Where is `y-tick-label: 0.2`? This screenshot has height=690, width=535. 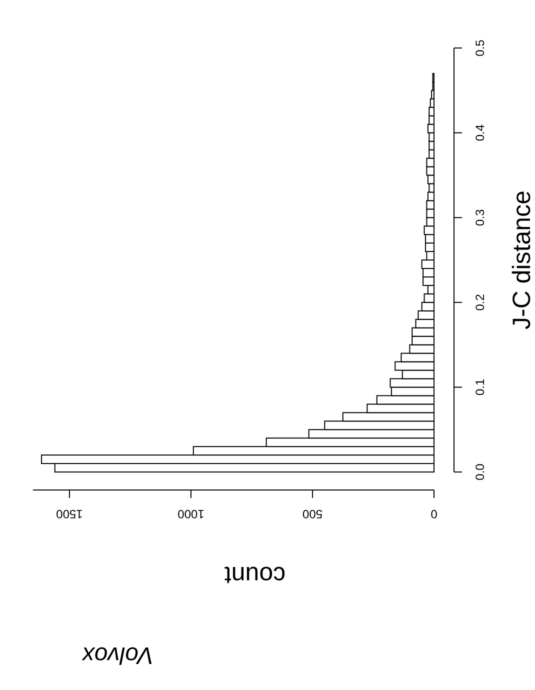
y-tick-label: 0.2 is located at coordinates (480, 302).